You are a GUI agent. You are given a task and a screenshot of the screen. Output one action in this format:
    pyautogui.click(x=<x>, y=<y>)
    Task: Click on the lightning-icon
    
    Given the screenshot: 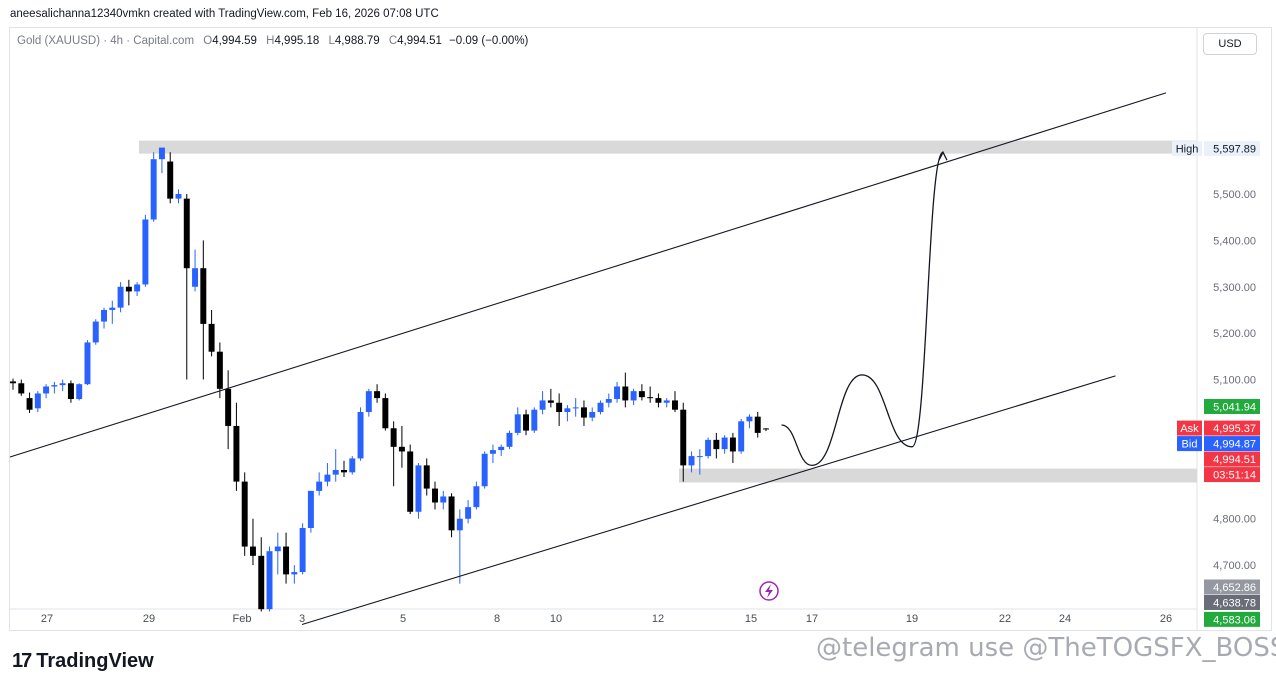 What is the action you would take?
    pyautogui.click(x=769, y=591)
    